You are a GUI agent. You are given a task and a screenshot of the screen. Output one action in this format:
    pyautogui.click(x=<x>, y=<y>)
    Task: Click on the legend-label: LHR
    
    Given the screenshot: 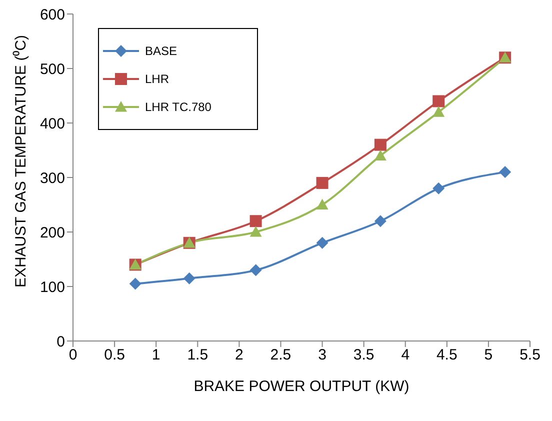 What is the action you would take?
    pyautogui.click(x=157, y=79)
    